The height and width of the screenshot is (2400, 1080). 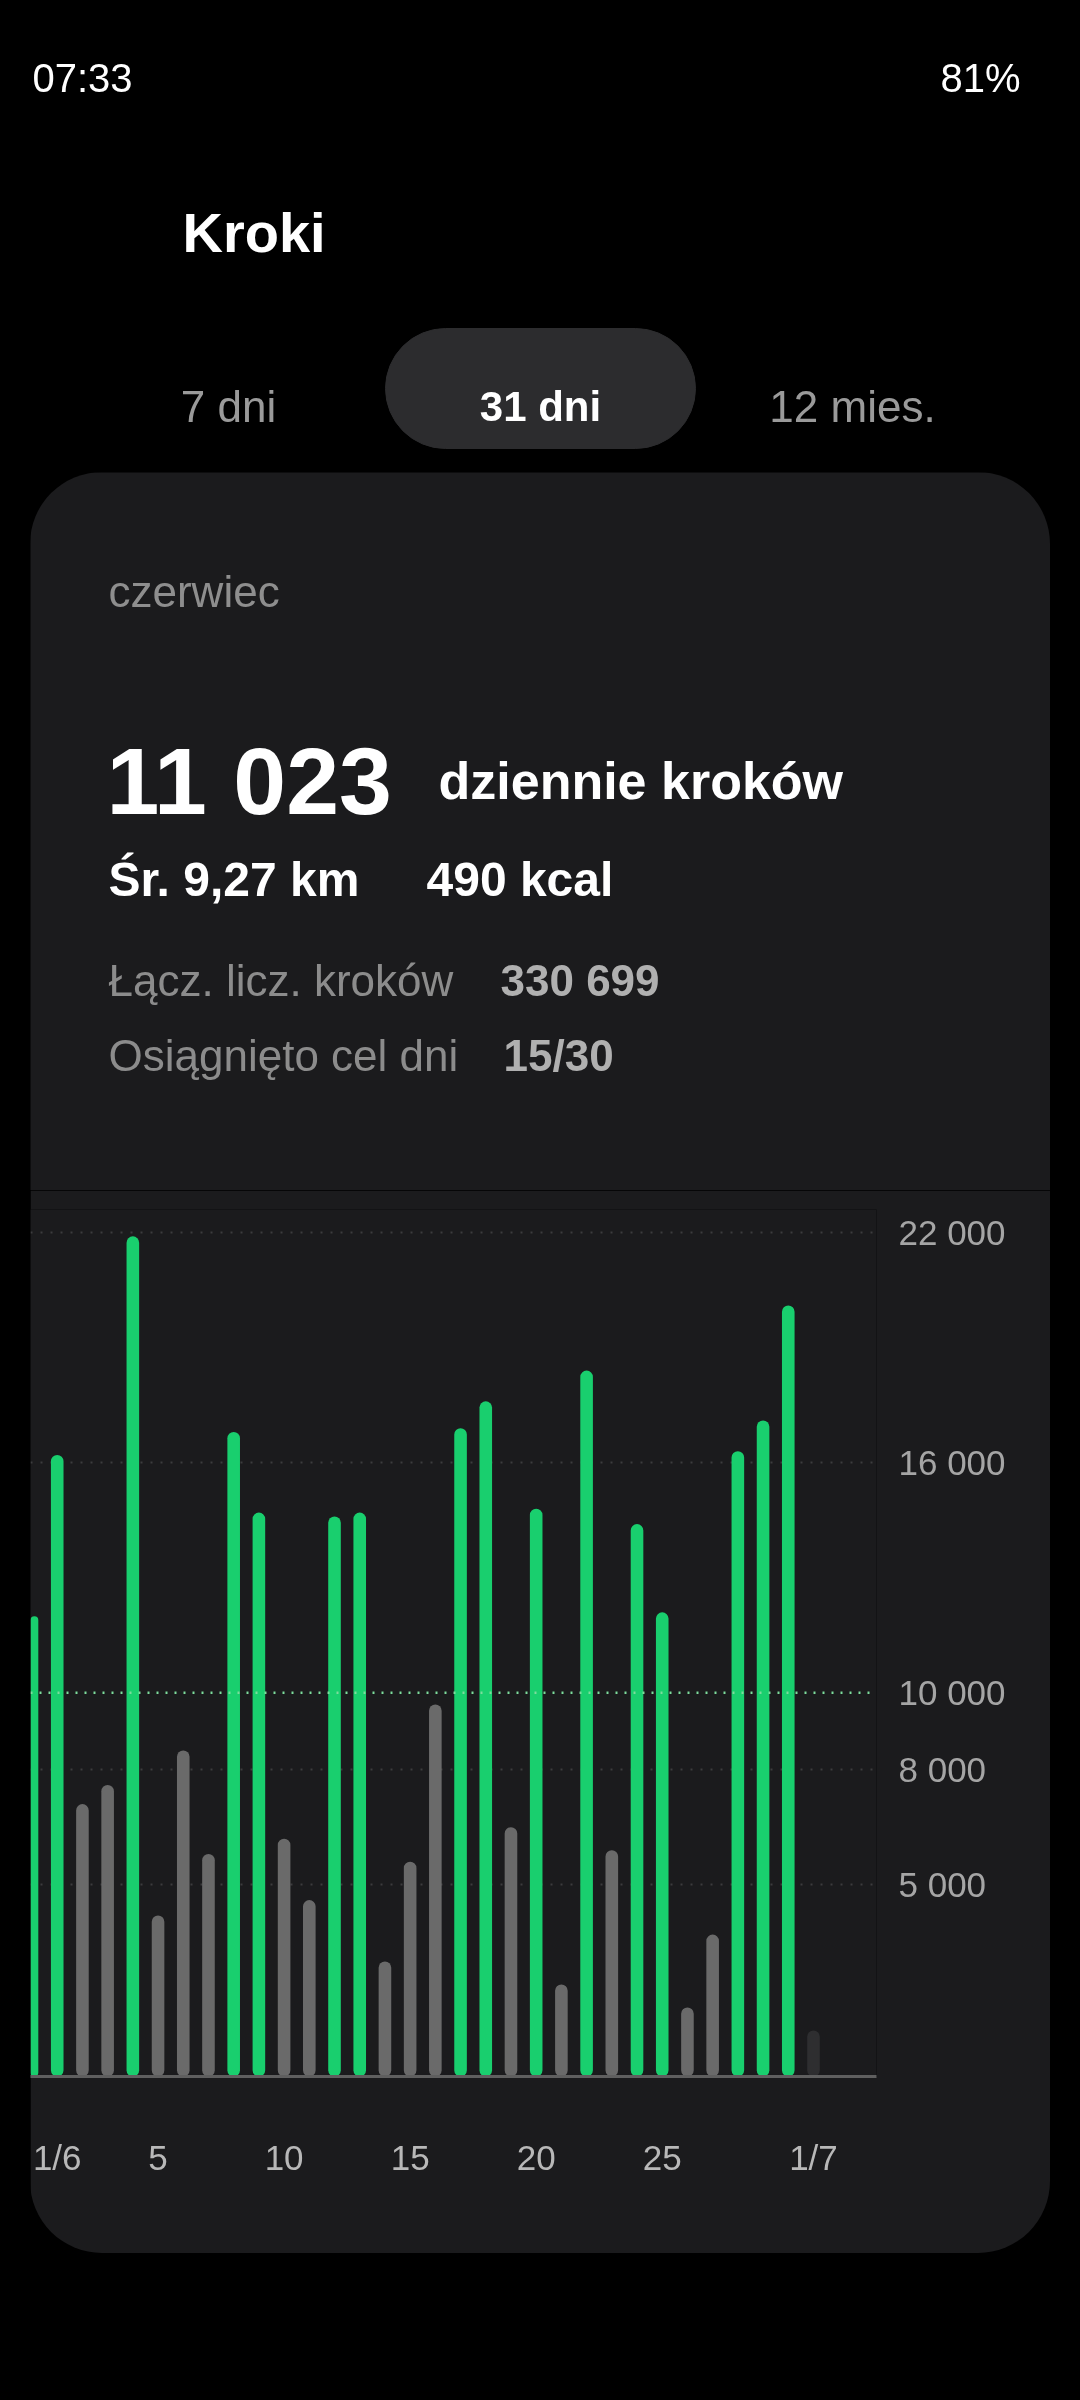 I want to click on y-tick-label: 8 000, so click(x=942, y=1770).